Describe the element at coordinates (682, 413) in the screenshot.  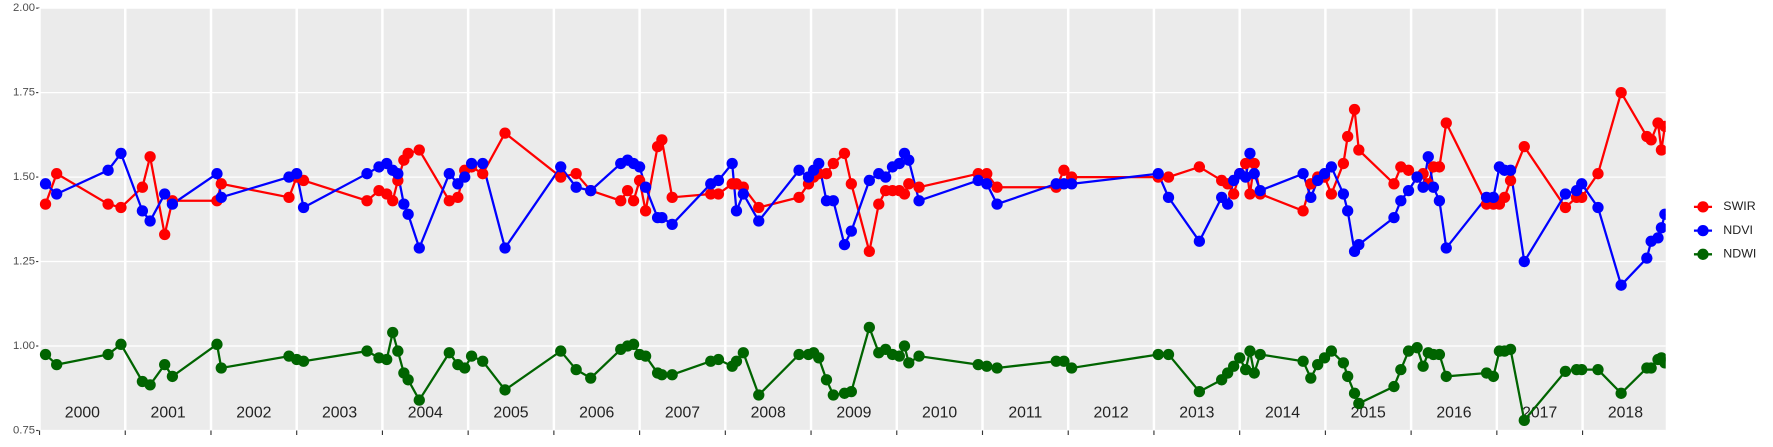
I see `year-label: 2007` at that location.